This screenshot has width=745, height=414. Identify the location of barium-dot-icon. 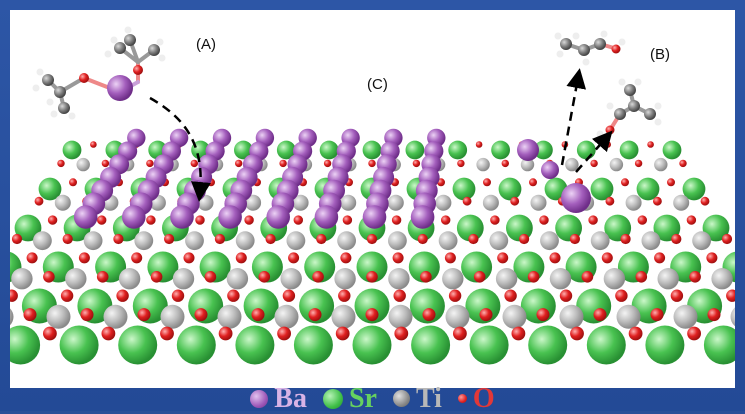
(259, 398).